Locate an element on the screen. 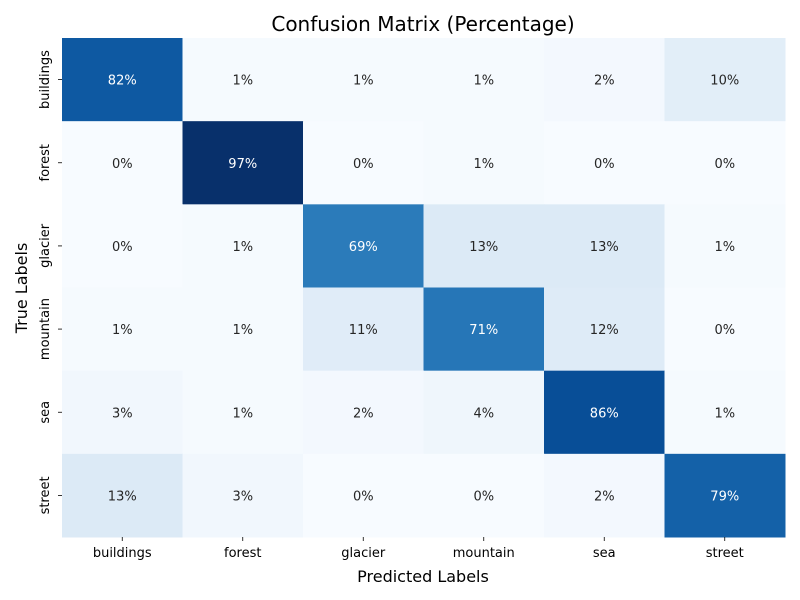 This screenshot has height=600, width=800. cell-value-label: 12% is located at coordinates (604, 330).